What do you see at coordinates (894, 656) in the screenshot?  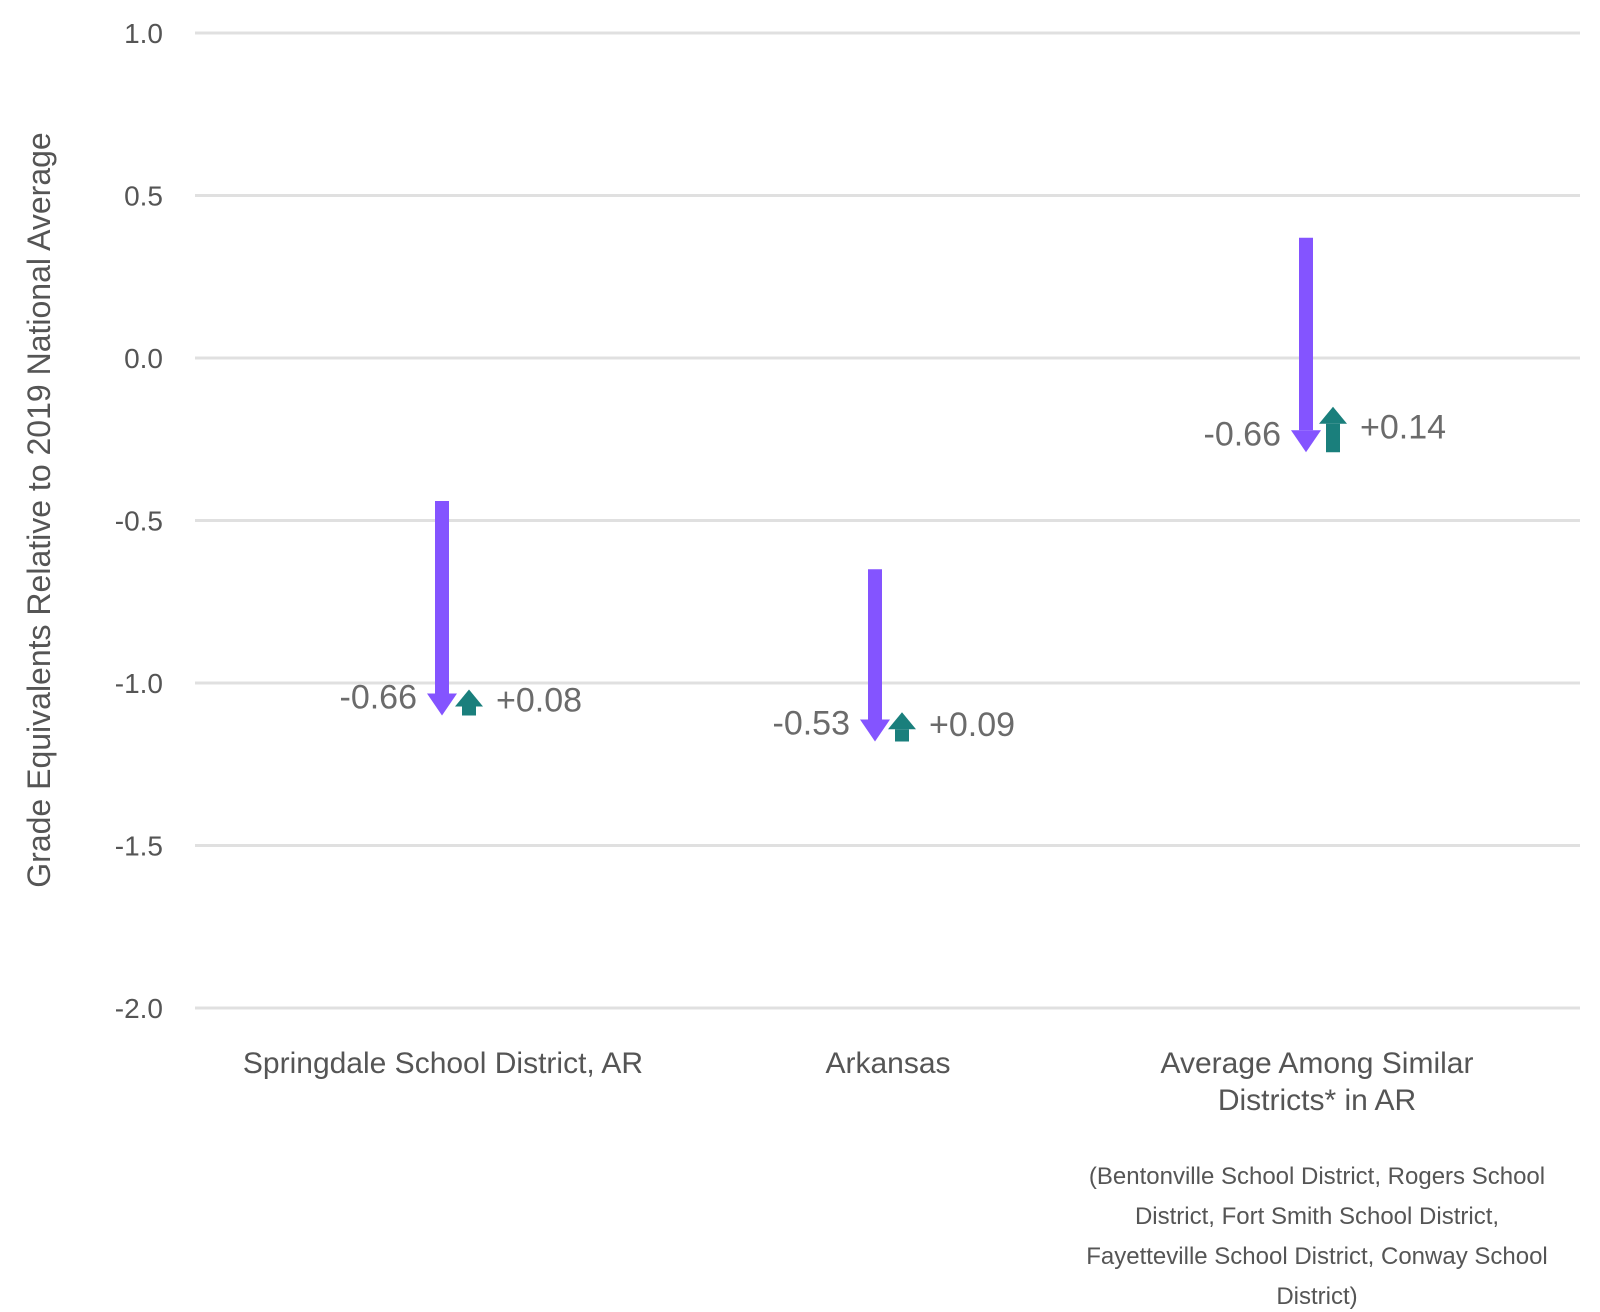 I see `category-group: -0.53 +0.09` at bounding box center [894, 656].